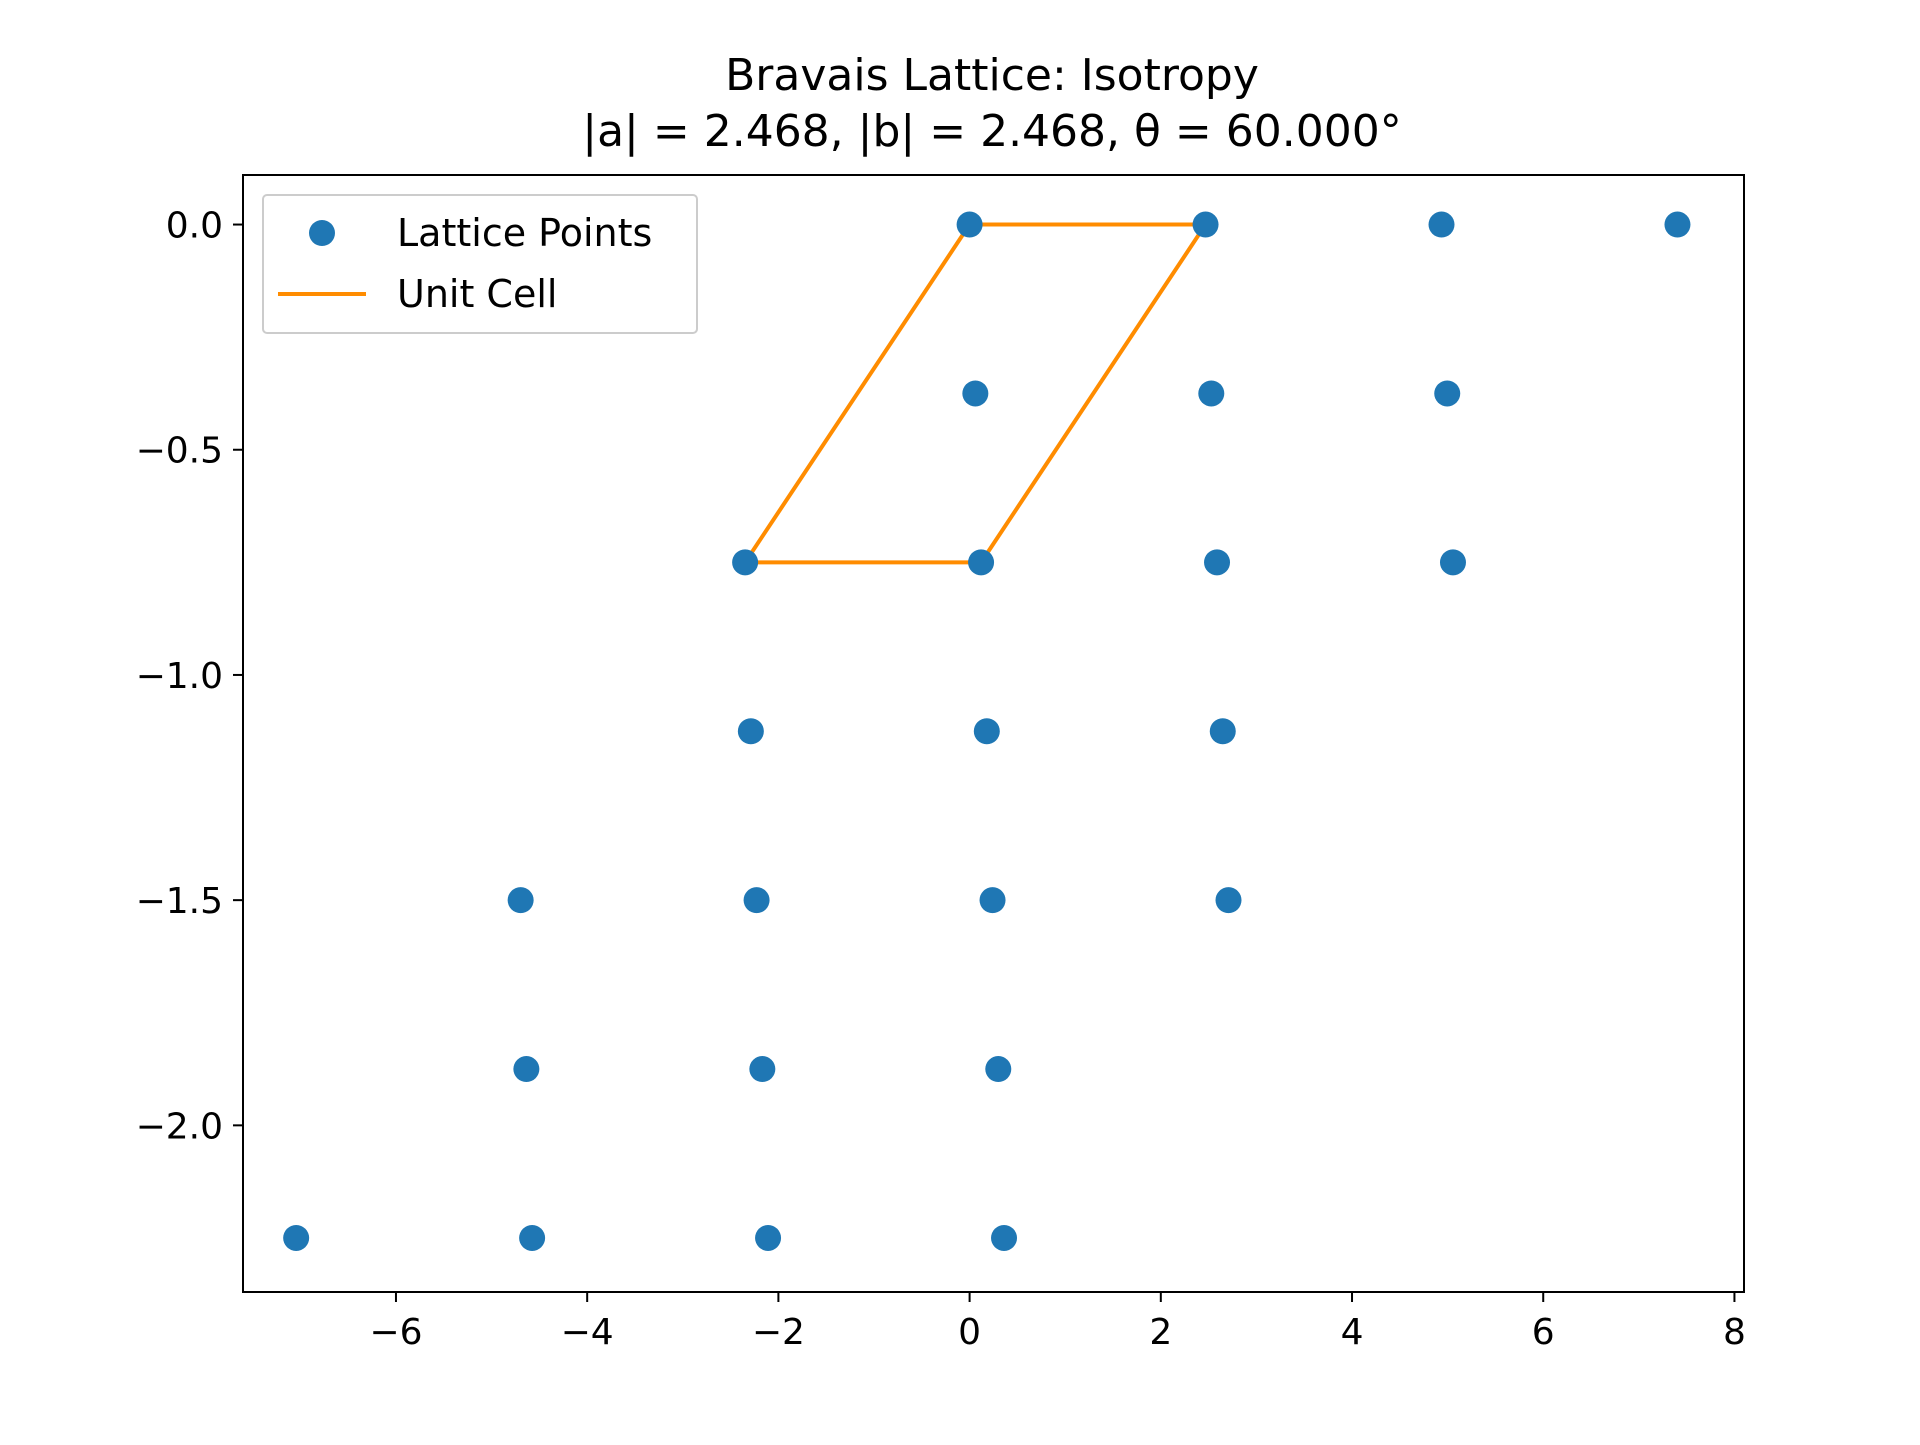  What do you see at coordinates (587, 1332) in the screenshot?
I see `x-tick-label: −4` at bounding box center [587, 1332].